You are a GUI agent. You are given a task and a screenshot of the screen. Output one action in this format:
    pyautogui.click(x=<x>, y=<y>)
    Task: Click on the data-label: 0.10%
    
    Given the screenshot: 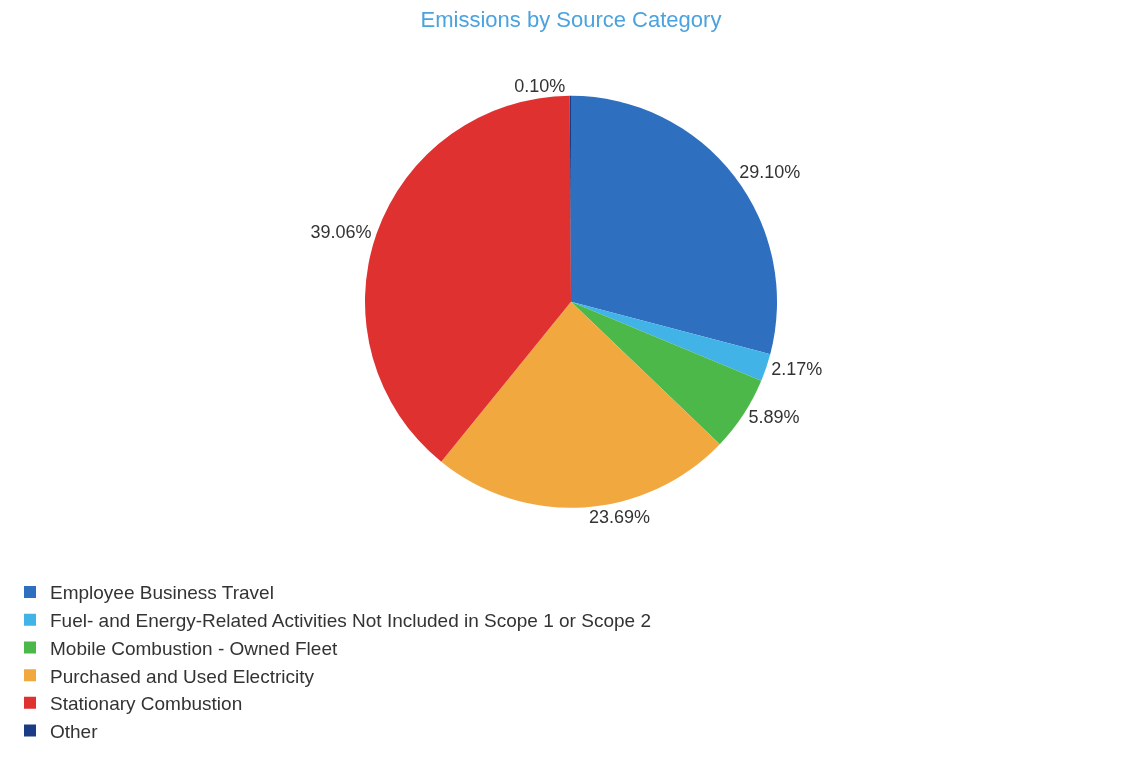 What is the action you would take?
    pyautogui.click(x=540, y=85)
    